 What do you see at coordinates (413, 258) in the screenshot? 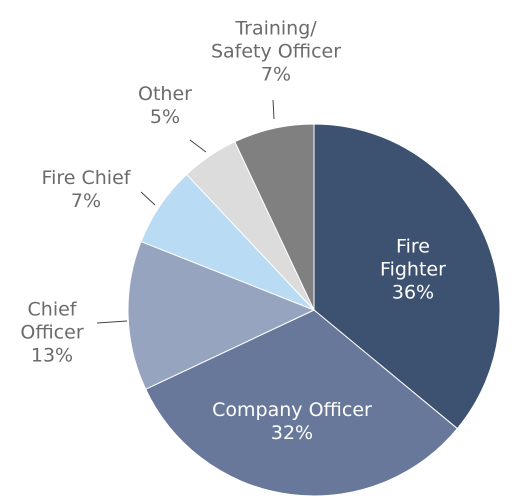
I see `category-label: Fire Fighter` at bounding box center [413, 258].